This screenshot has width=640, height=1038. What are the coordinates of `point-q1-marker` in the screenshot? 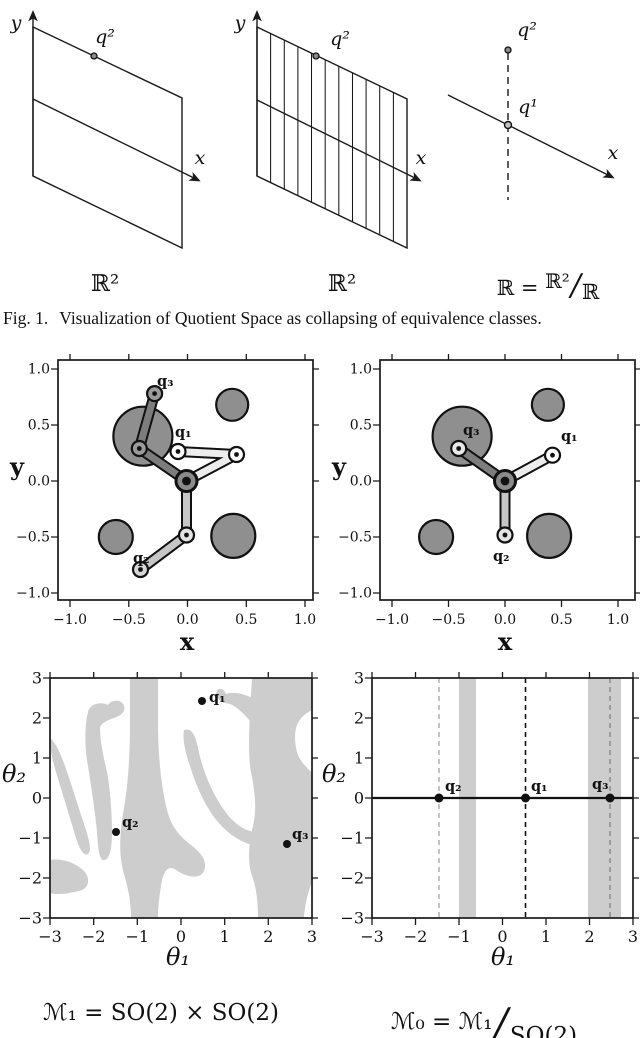 It's located at (508, 125).